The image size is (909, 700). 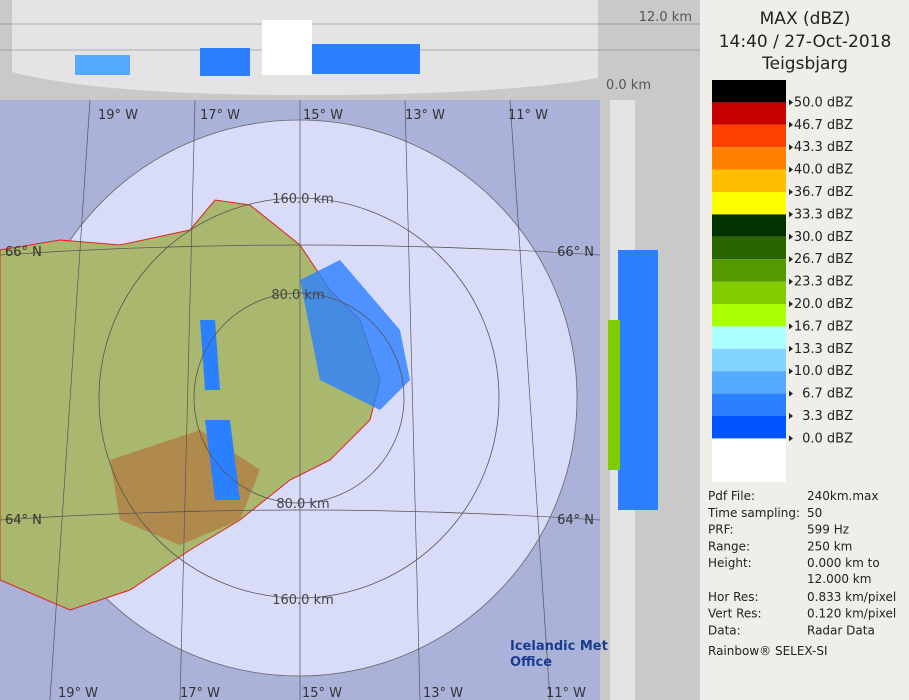 I want to click on info-value: Radar Data, so click(x=841, y=630).